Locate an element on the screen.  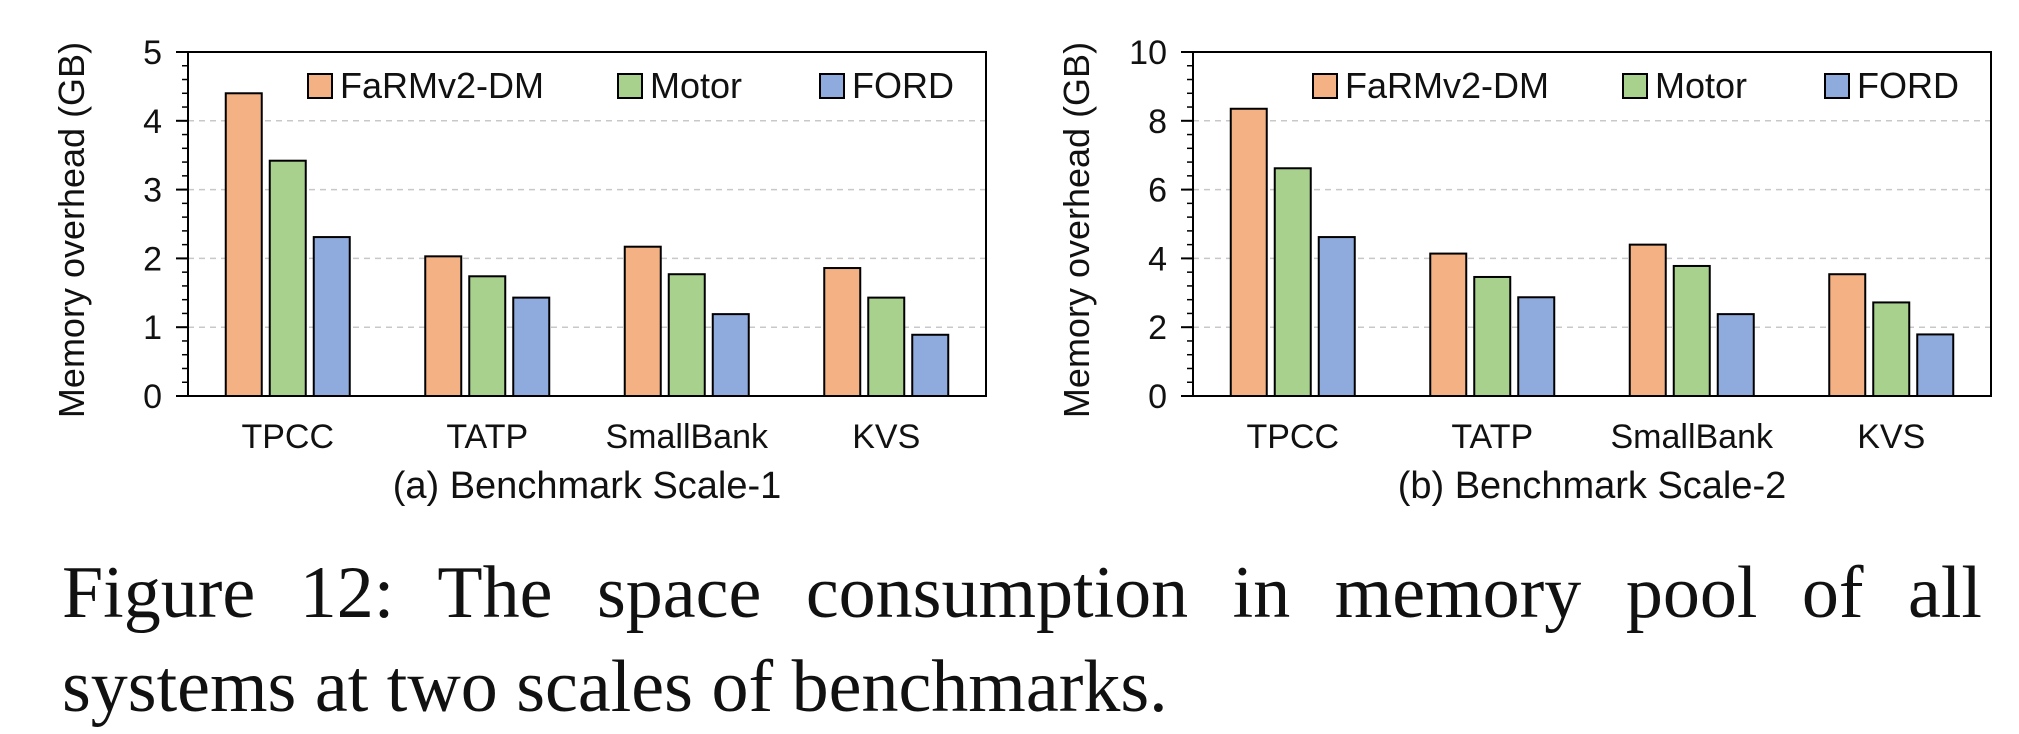
chart1-bar-motor-smallbank is located at coordinates (686, 335).